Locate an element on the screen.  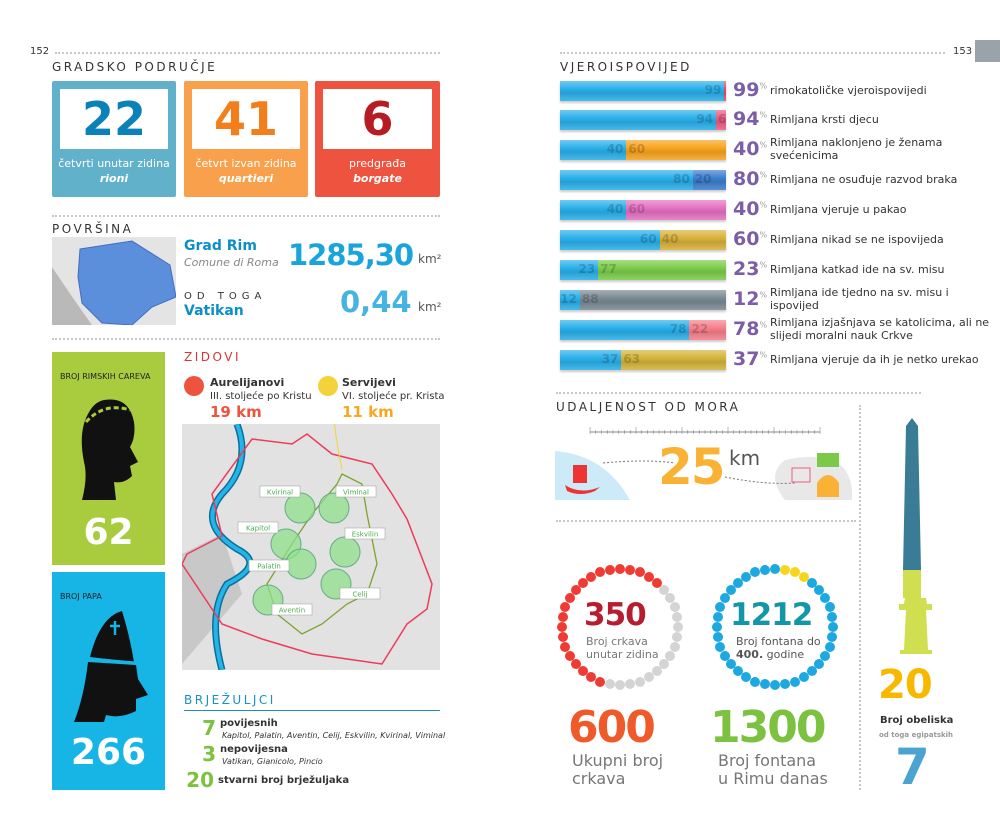
bar-segment-no: 22 is located at coordinates (707, 330).